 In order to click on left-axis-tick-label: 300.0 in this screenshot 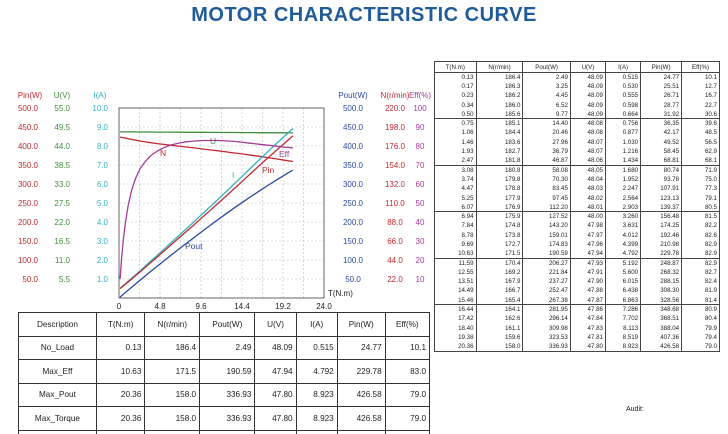, I will do `click(28, 184)`.